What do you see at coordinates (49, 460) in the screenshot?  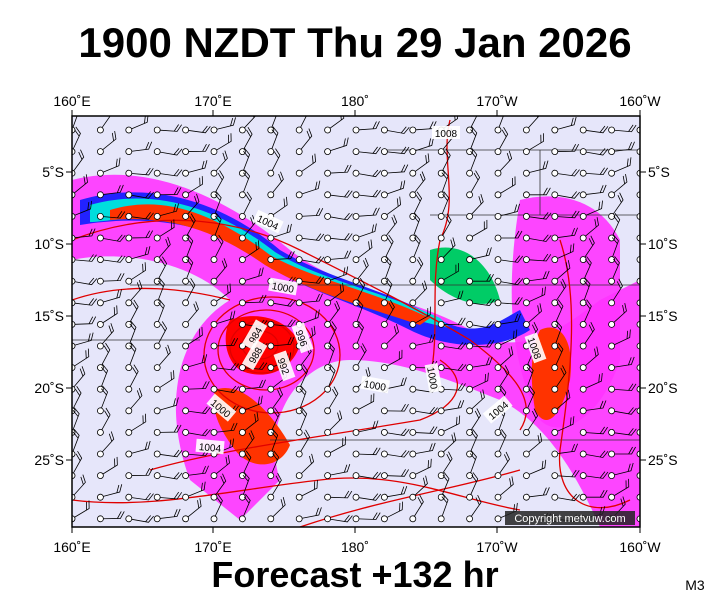 I see `left-lat-label: 25˚S` at bounding box center [49, 460].